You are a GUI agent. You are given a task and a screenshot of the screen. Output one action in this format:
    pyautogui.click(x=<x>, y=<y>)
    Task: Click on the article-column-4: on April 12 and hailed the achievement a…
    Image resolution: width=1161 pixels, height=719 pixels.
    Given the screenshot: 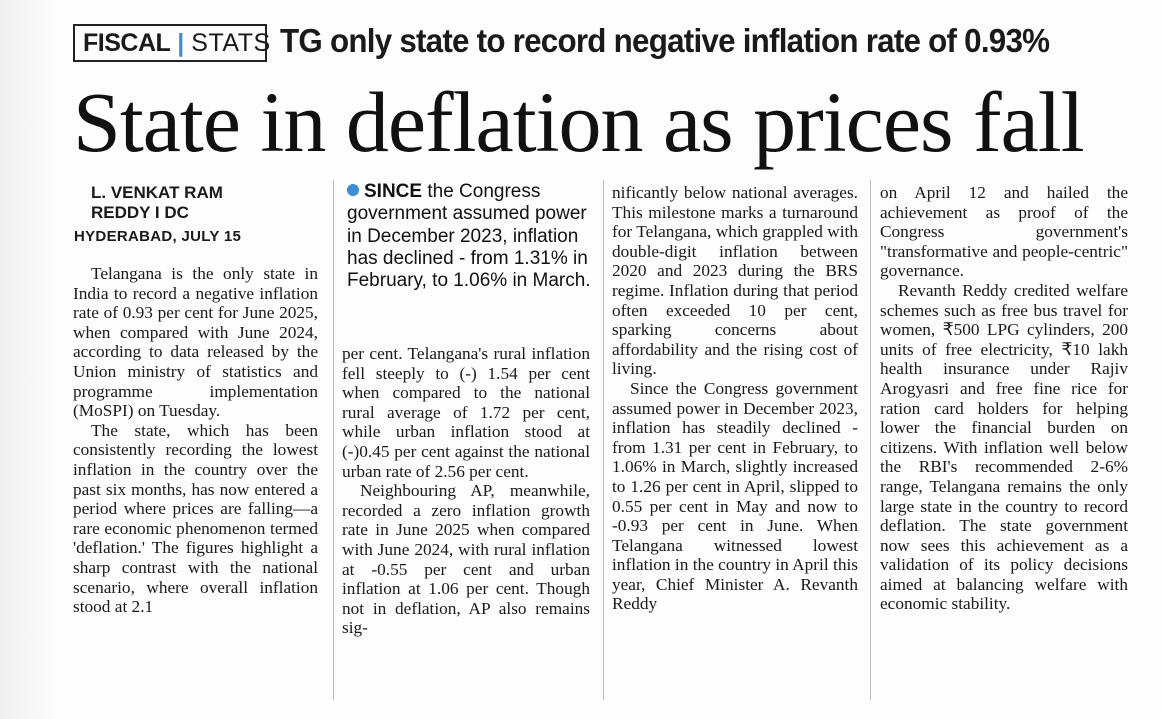 What is the action you would take?
    pyautogui.click(x=1004, y=398)
    